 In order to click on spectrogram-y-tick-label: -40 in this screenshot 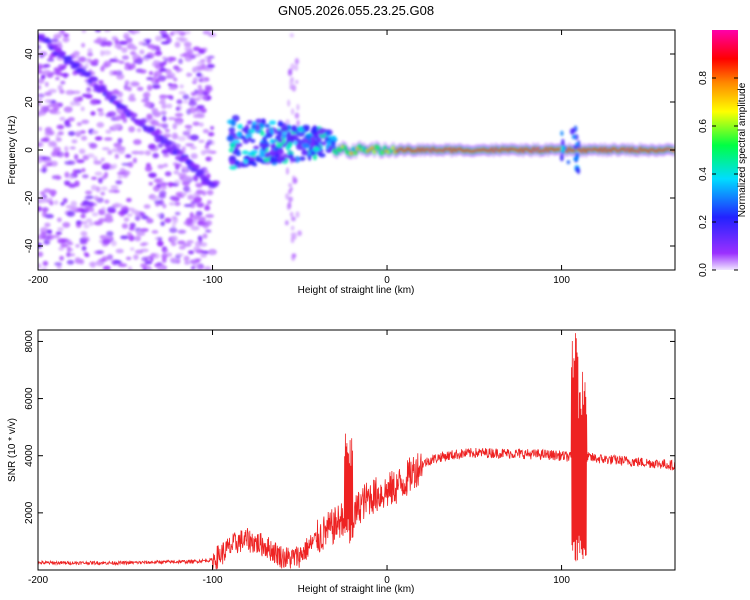, I will do `click(29, 245)`.